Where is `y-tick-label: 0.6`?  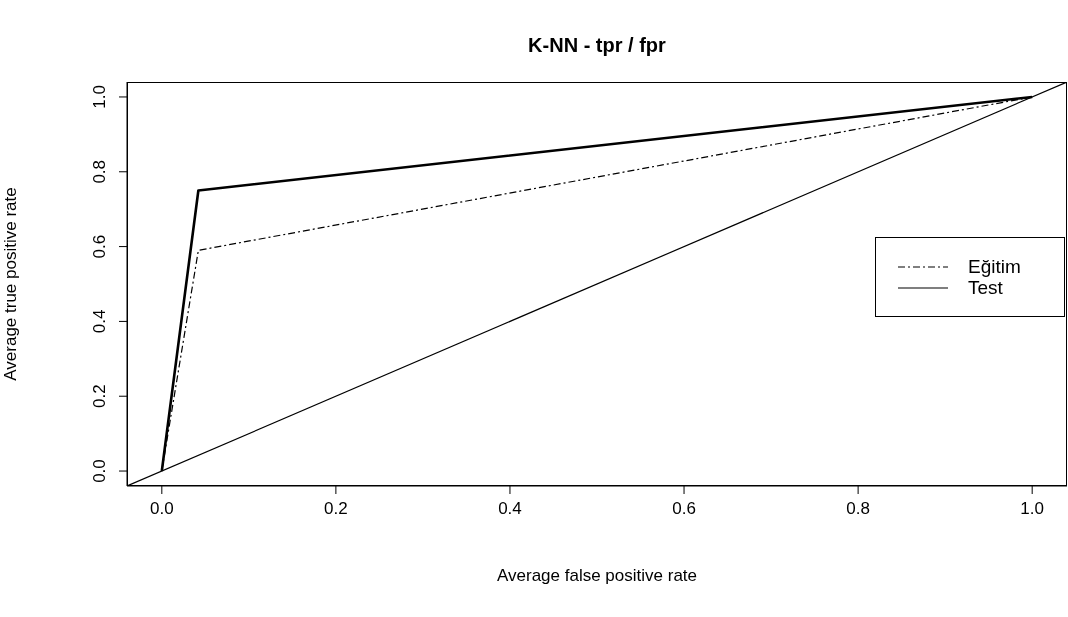 y-tick-label: 0.6 is located at coordinates (99, 246).